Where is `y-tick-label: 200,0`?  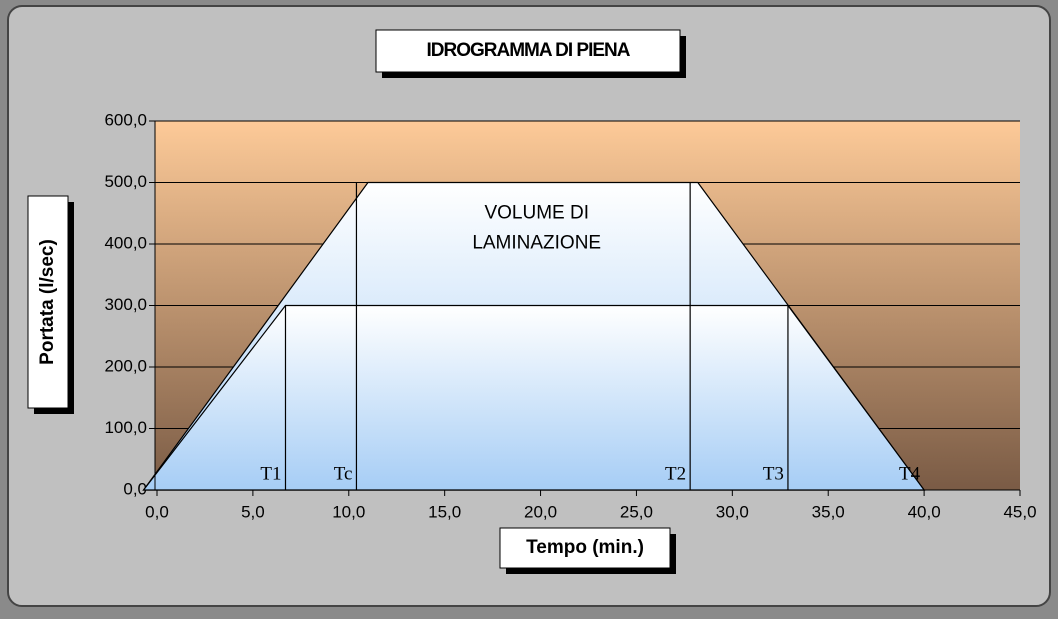
y-tick-label: 200,0 is located at coordinates (125, 365).